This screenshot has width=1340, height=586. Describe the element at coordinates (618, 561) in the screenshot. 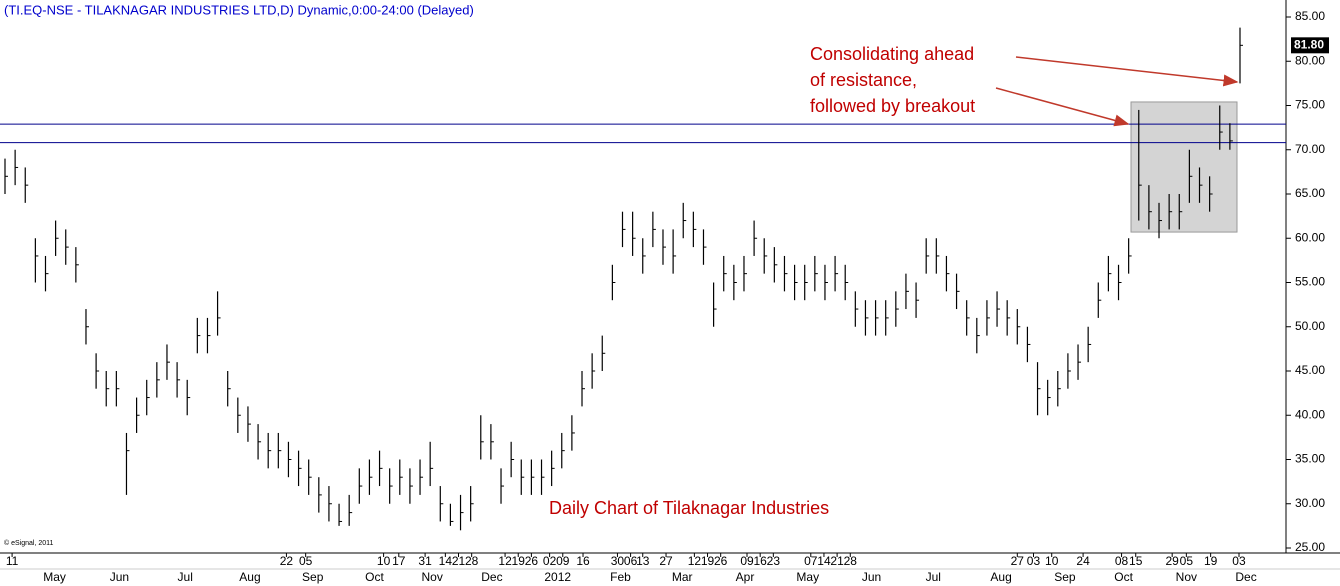

I see `x-tick-label: 30` at that location.